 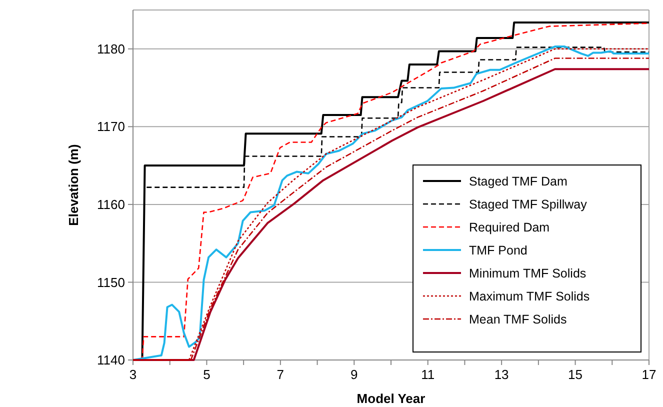 I want to click on x-tick-label: 9, so click(x=354, y=374).